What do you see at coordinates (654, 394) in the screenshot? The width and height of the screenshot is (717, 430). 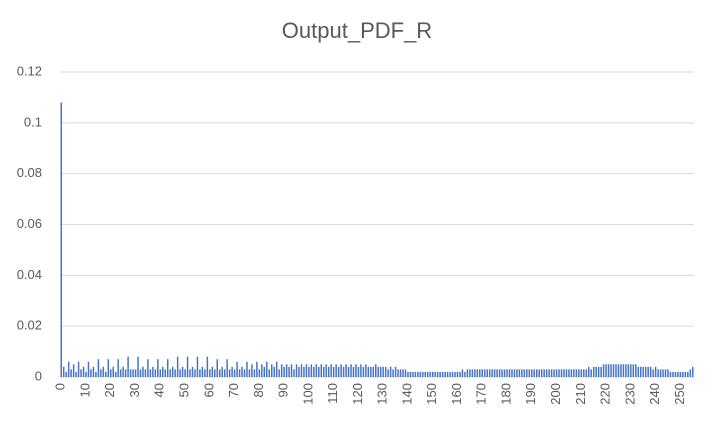 I see `x-tick-label: 240` at bounding box center [654, 394].